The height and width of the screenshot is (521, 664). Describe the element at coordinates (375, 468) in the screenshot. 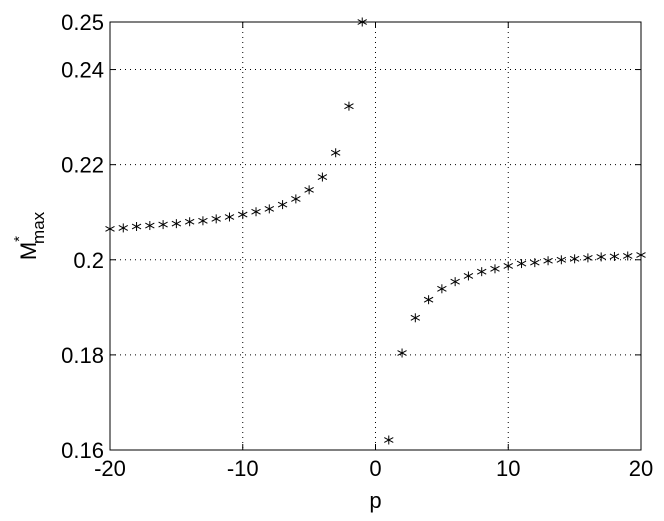

I see `x-tick-label: 0` at that location.